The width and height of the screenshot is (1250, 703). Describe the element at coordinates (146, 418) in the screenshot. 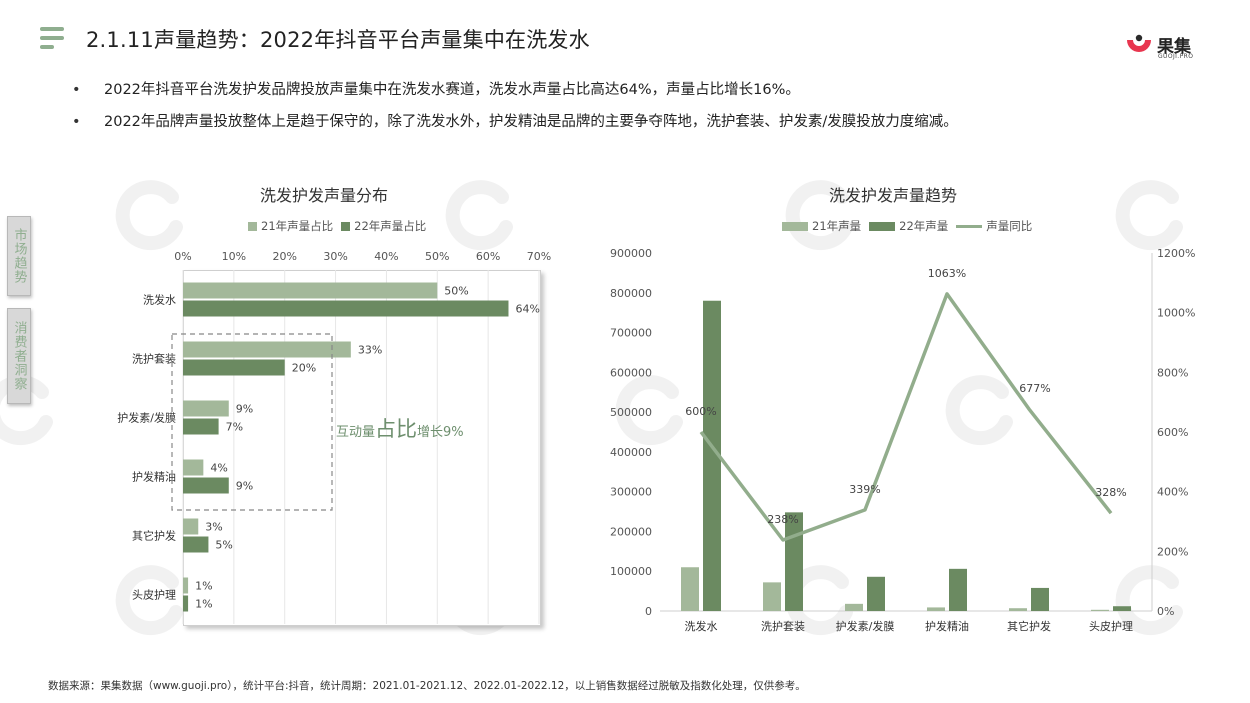

I see `category-label: 护发素/发膜` at that location.